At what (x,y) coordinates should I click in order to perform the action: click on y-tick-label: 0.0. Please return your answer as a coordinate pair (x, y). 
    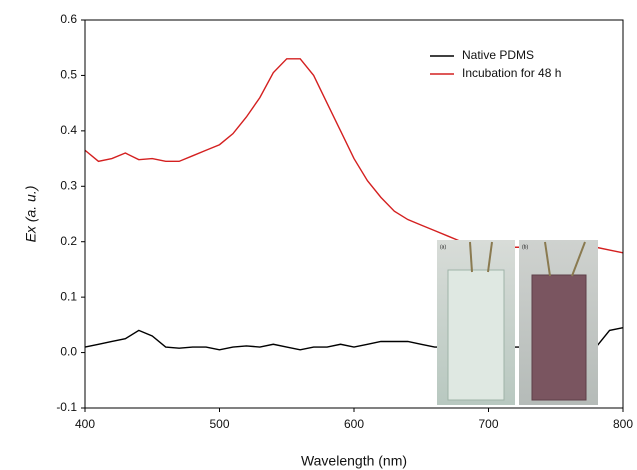
    Looking at the image, I should click on (68, 352).